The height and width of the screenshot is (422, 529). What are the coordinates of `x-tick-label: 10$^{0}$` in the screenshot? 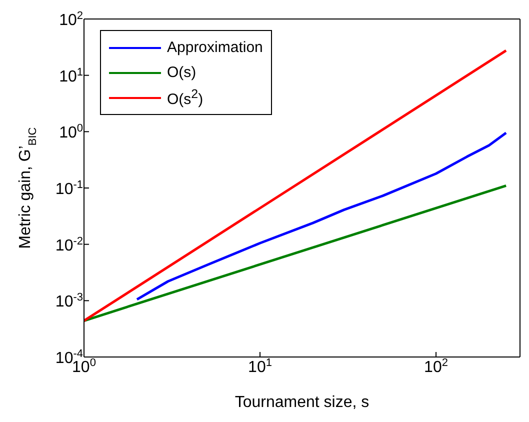 It's located at (84, 366).